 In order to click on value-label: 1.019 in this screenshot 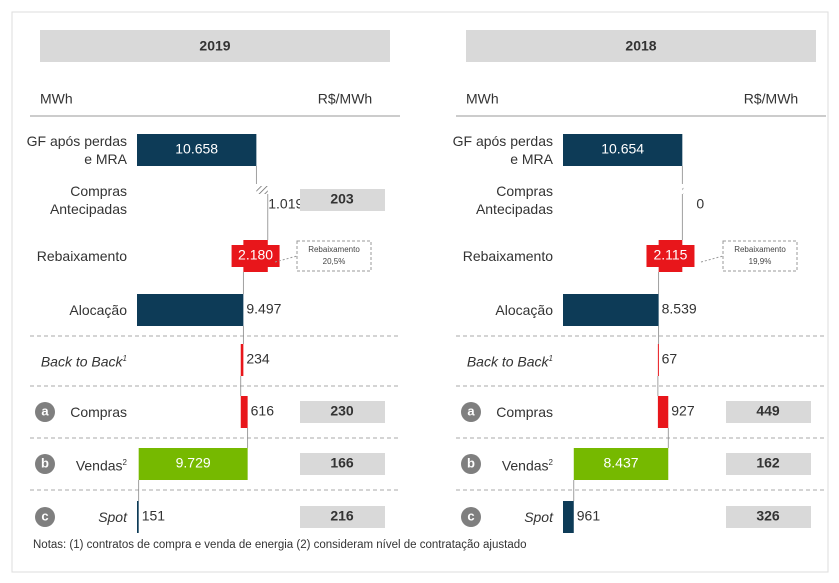, I will do `click(285, 204)`.